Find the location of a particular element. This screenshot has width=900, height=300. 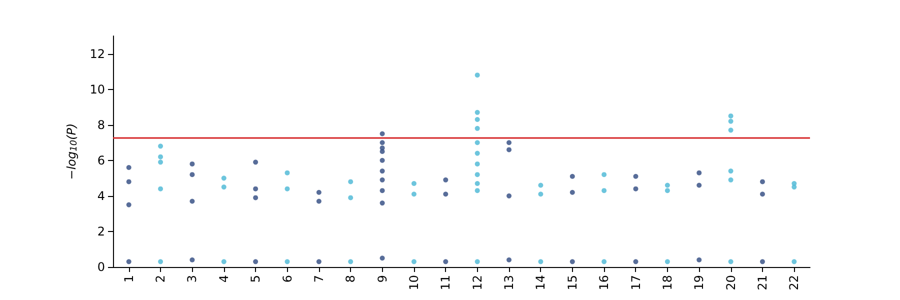

x-tick-label: 16 is located at coordinates (604, 282).